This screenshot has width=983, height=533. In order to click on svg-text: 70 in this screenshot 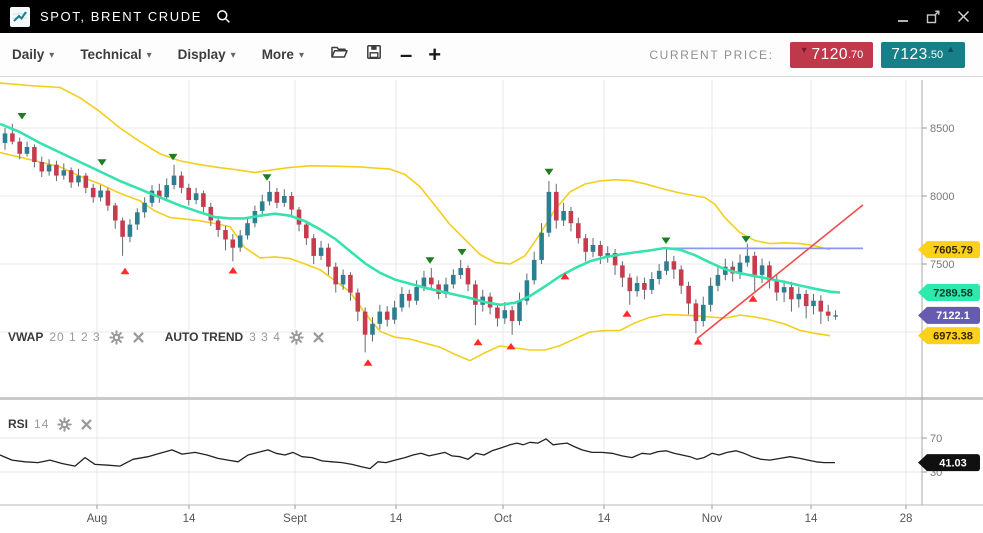, I will do `click(936, 439)`.